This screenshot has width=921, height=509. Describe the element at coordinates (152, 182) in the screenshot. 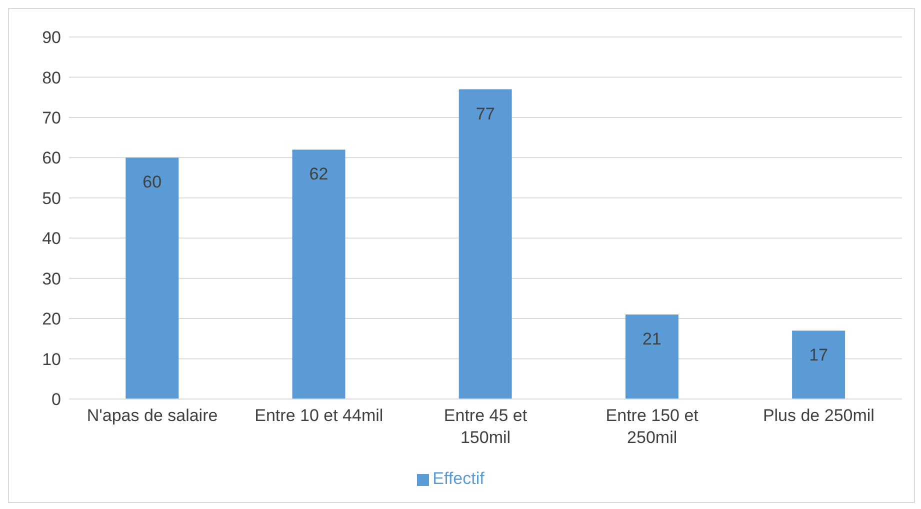

I see `data-label: 60` at that location.